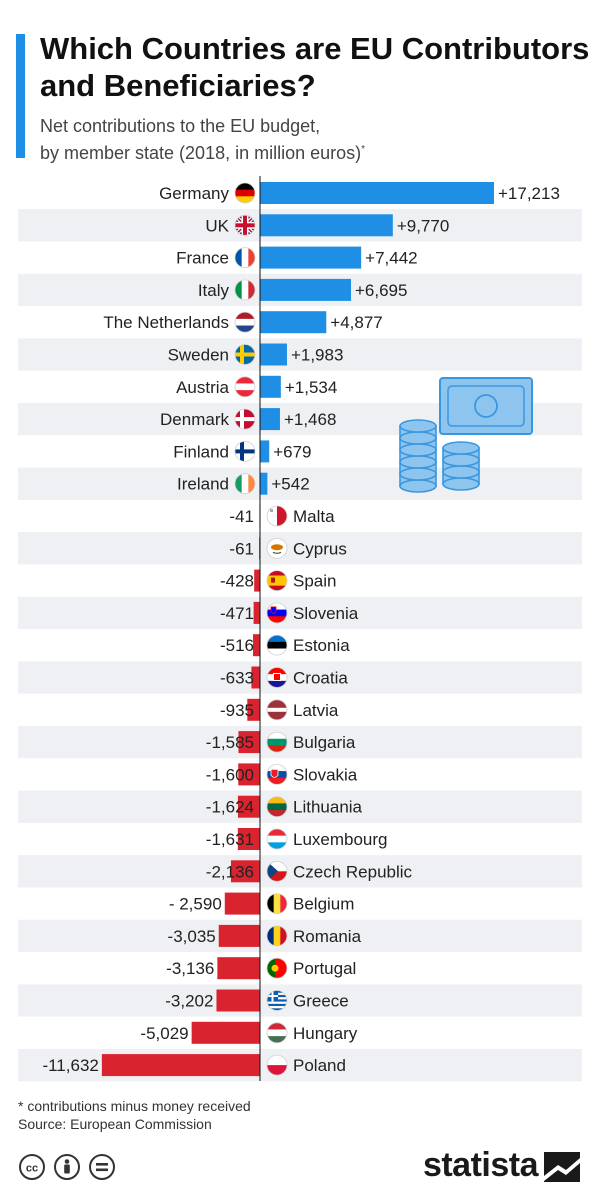 This screenshot has height=1200, width=600. I want to click on subtitle-line2: by member state (2018, in million euros), so click(201, 153).